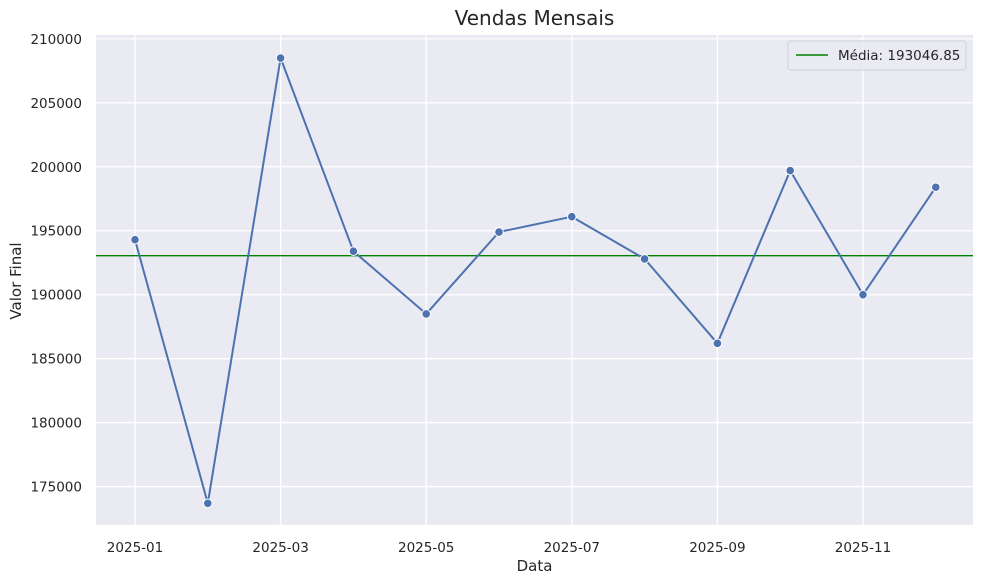 The width and height of the screenshot is (984, 584). Describe the element at coordinates (56, 168) in the screenshot. I see `y-tick-label: 200000` at that location.